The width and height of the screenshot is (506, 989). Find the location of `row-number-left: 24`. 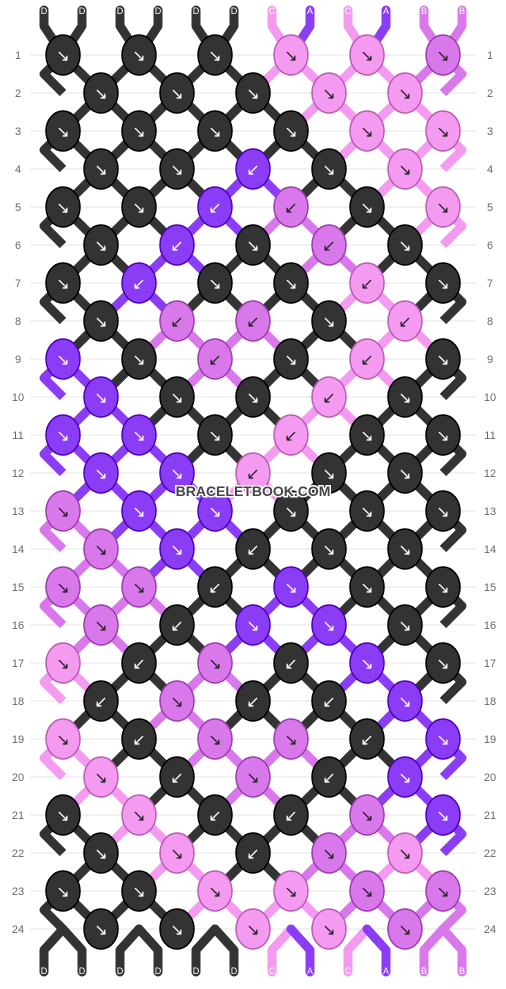

row-number-left: 24 is located at coordinates (18, 930).